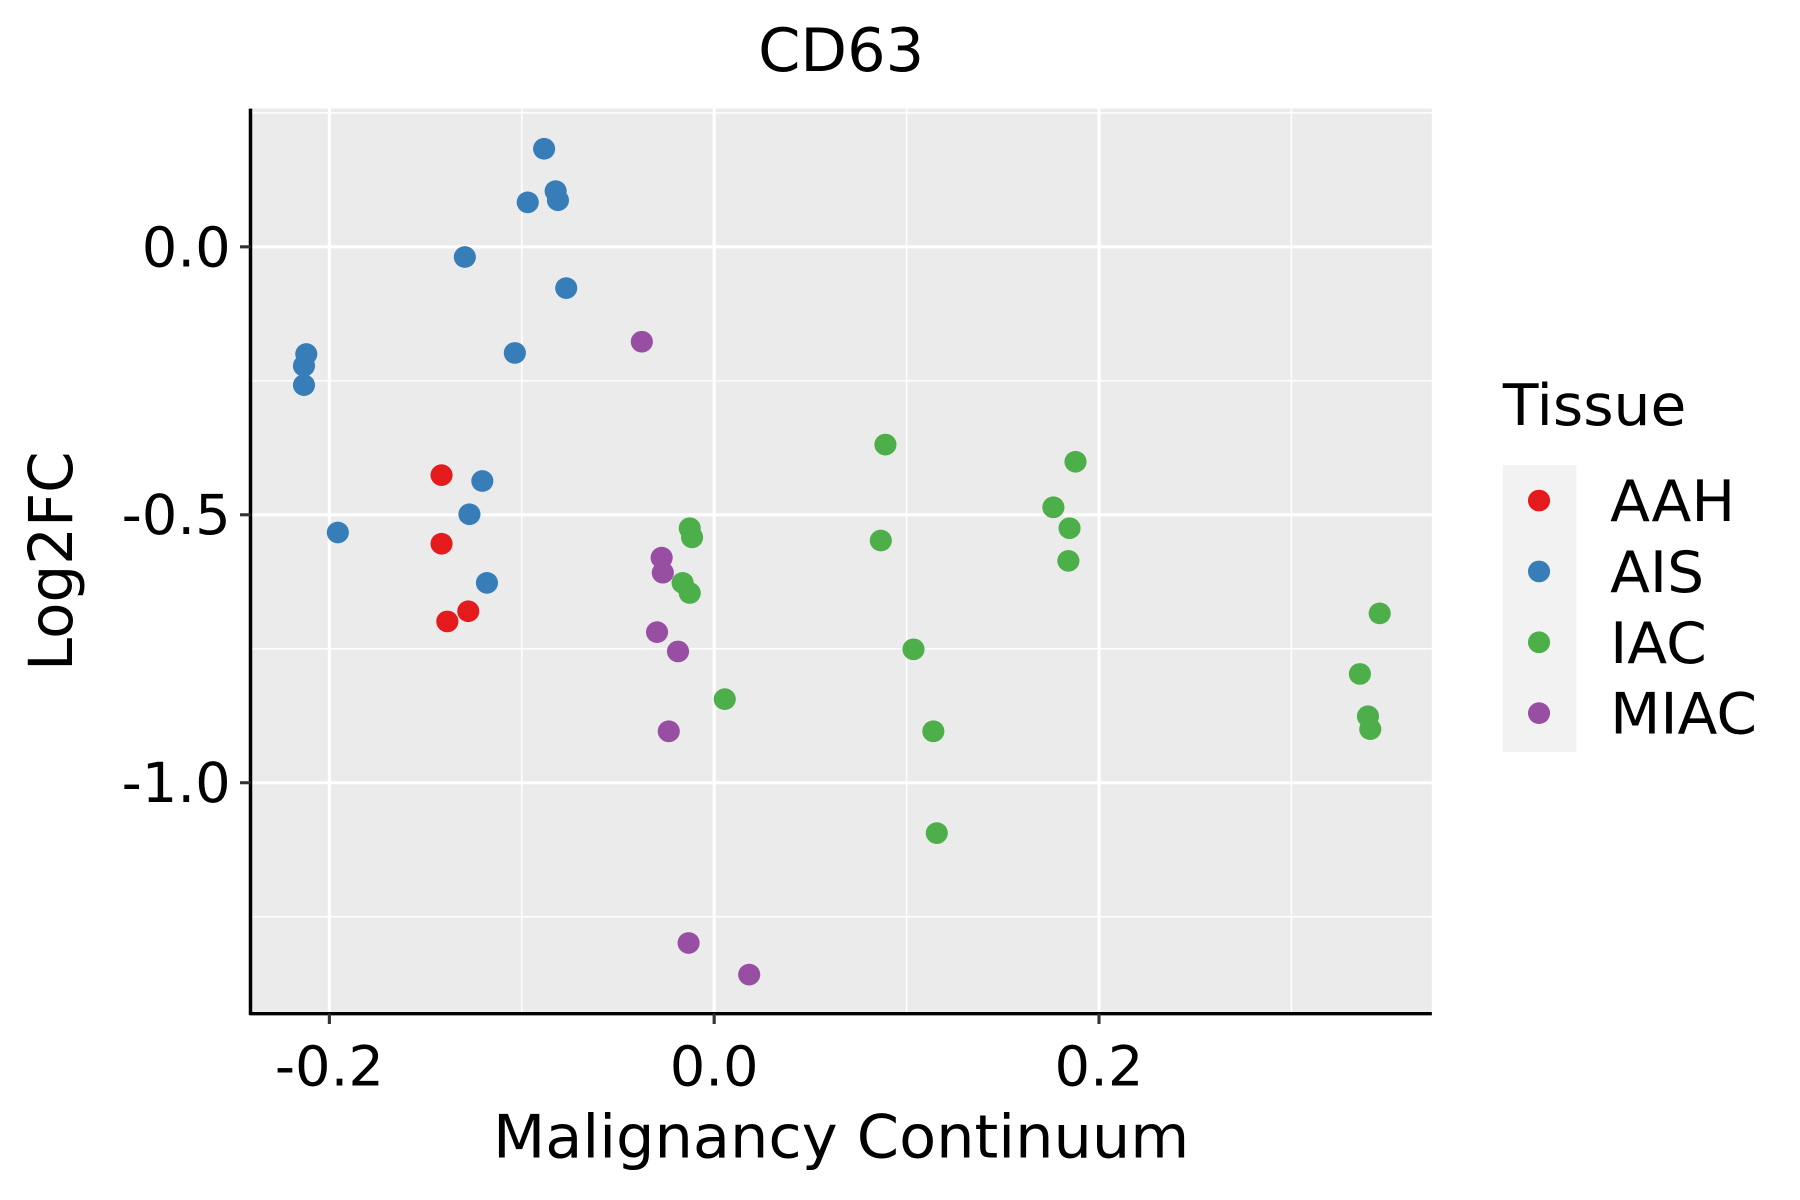 The image size is (1800, 1200). Describe the element at coordinates (1539, 642) in the screenshot. I see `legend-key-iac` at that location.